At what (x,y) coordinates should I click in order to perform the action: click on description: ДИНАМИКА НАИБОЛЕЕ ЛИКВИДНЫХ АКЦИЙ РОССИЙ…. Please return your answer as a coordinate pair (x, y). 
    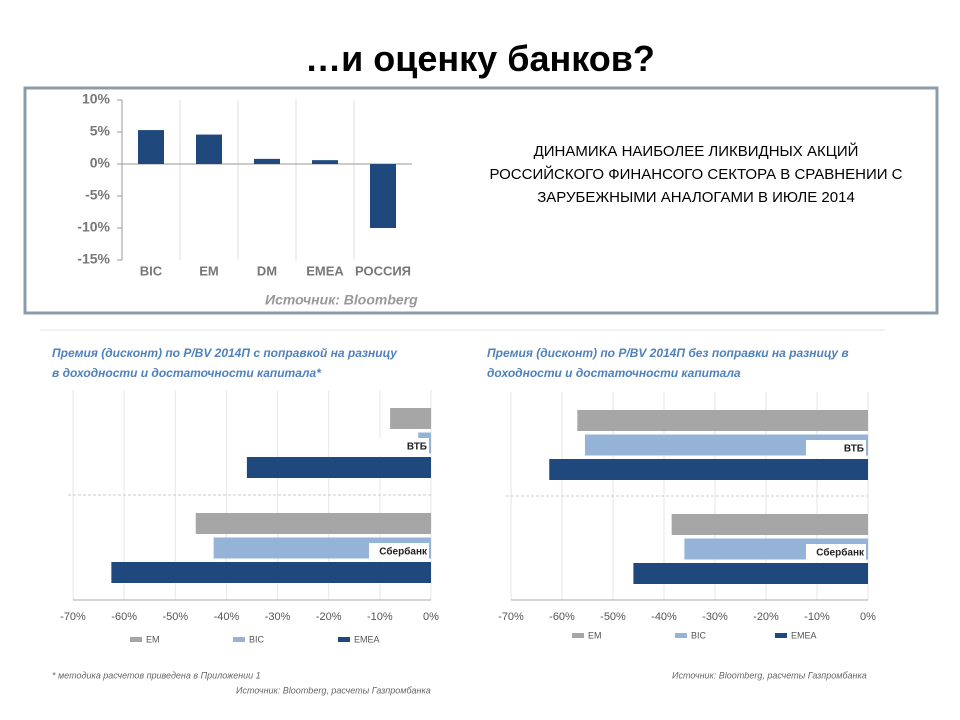
    Looking at the image, I should click on (696, 174).